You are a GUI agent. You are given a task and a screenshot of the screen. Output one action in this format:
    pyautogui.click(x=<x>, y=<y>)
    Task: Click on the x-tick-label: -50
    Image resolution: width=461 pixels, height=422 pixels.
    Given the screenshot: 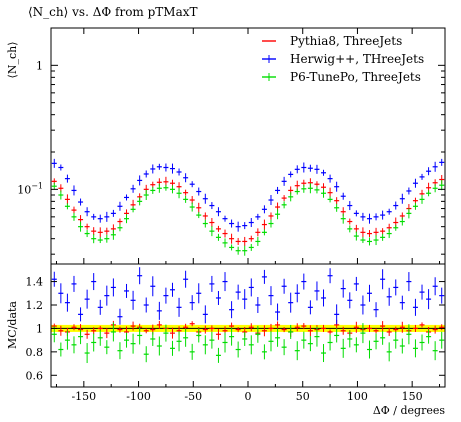 What is the action you would take?
    pyautogui.click(x=193, y=396)
    